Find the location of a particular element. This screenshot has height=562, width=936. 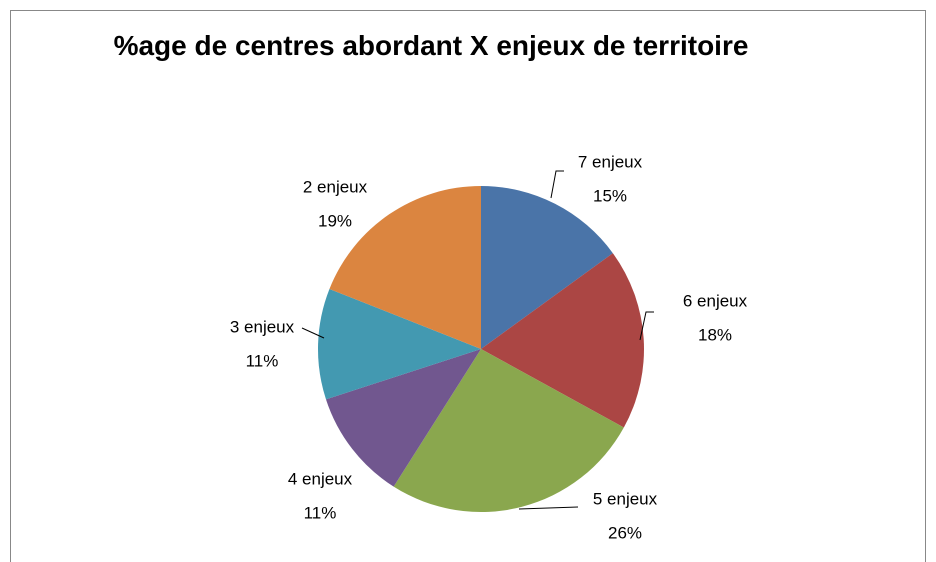

slice-value-label: 15% is located at coordinates (610, 195).